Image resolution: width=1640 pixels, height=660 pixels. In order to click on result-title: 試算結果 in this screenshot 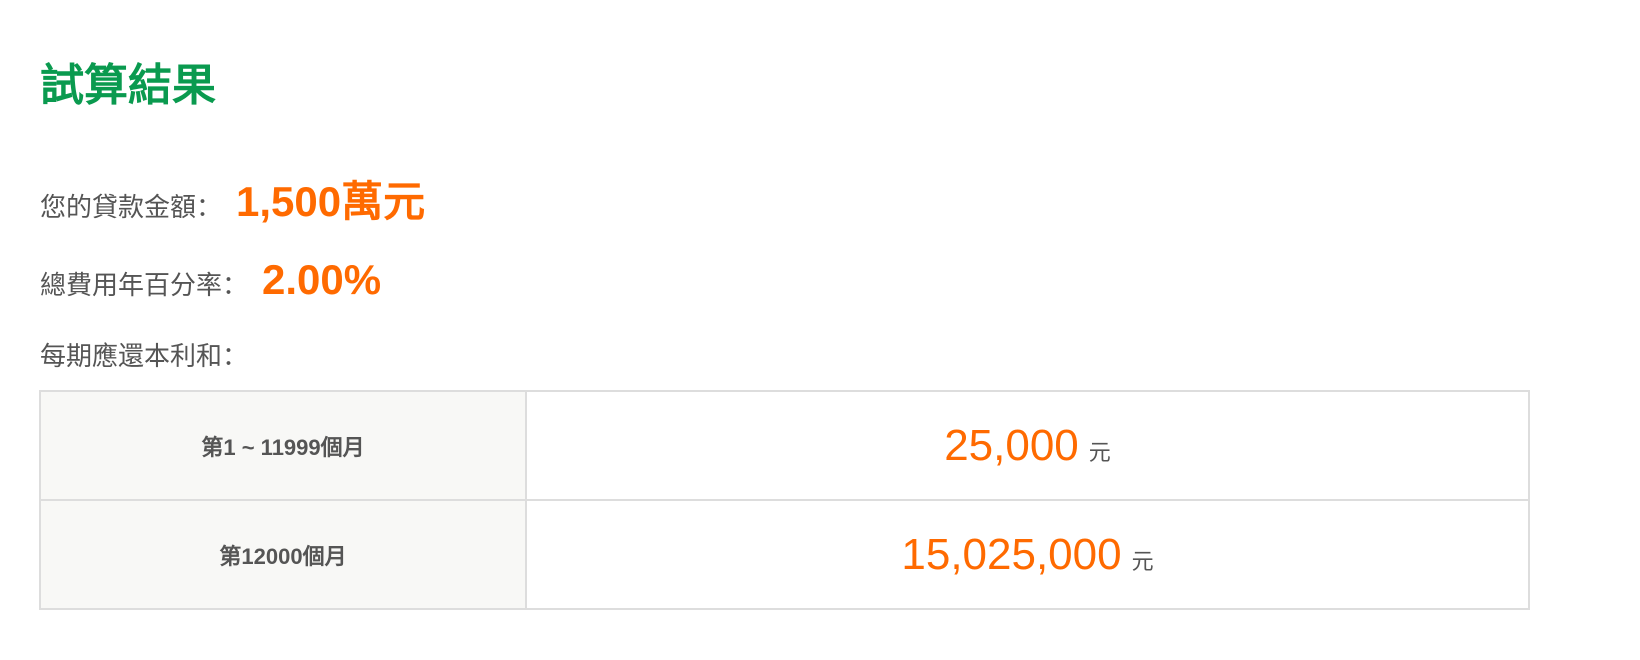, I will do `click(128, 85)`.